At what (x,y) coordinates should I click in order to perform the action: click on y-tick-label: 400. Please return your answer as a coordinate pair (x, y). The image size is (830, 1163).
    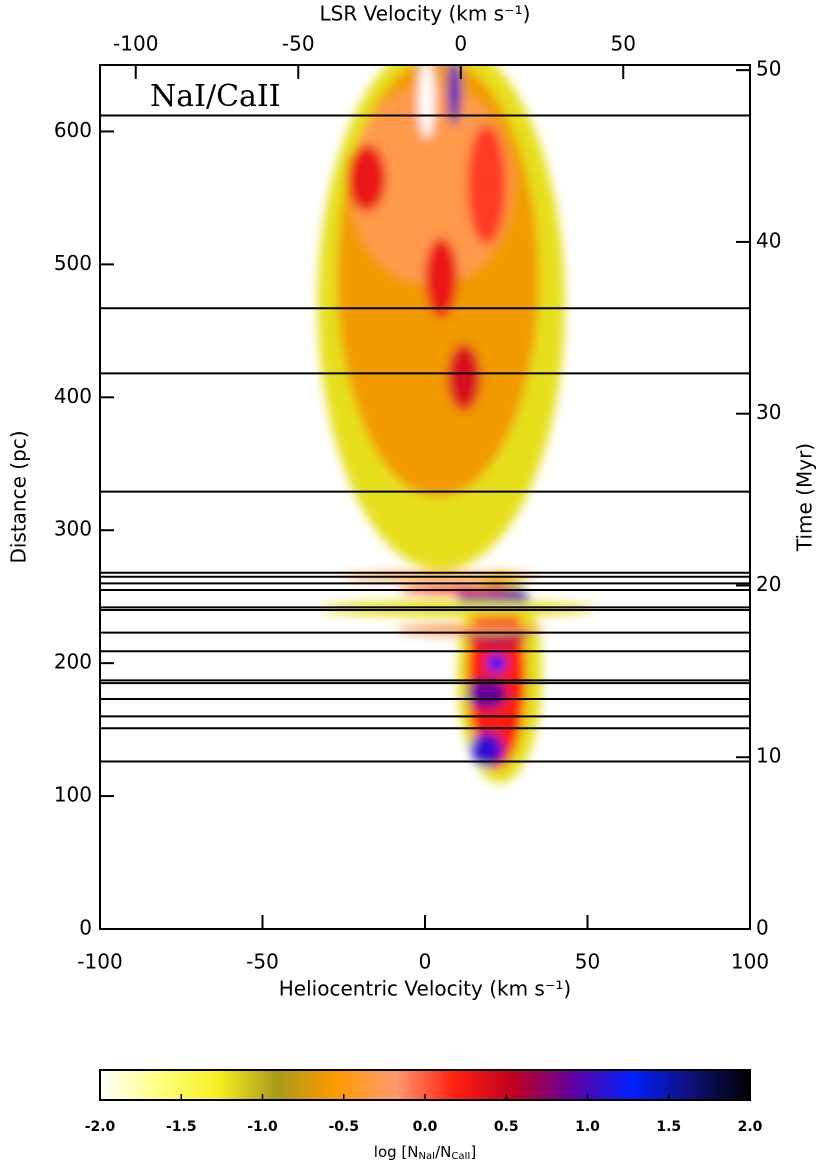
    Looking at the image, I should click on (73, 396).